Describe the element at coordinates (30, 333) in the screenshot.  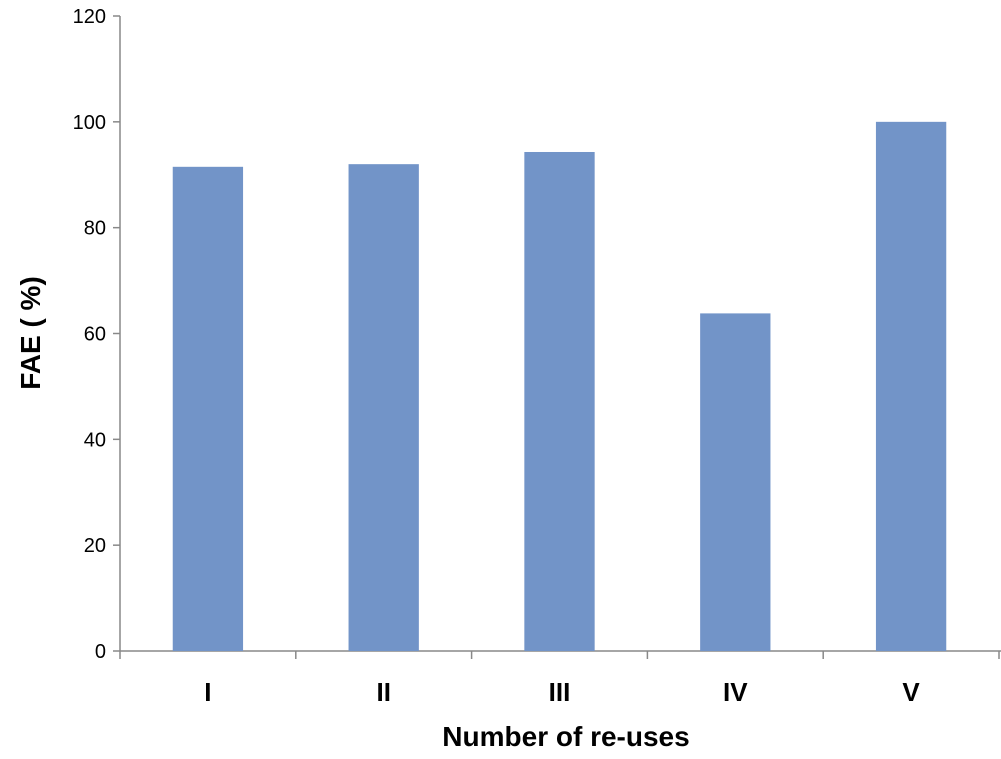
I see `y-axis-title: FAE ( %)` at that location.